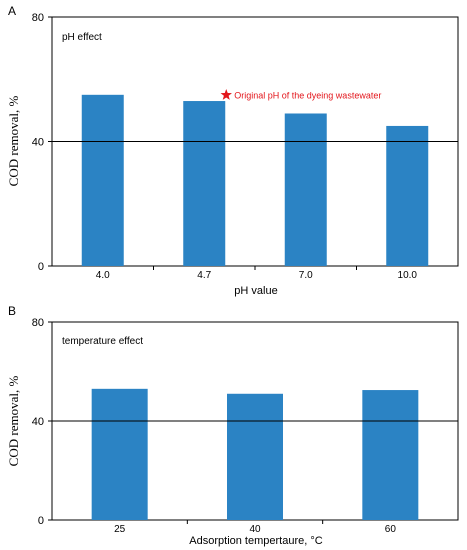  What do you see at coordinates (255, 529) in the screenshot?
I see `panel-b-x-tick-label-1: 40` at bounding box center [255, 529].